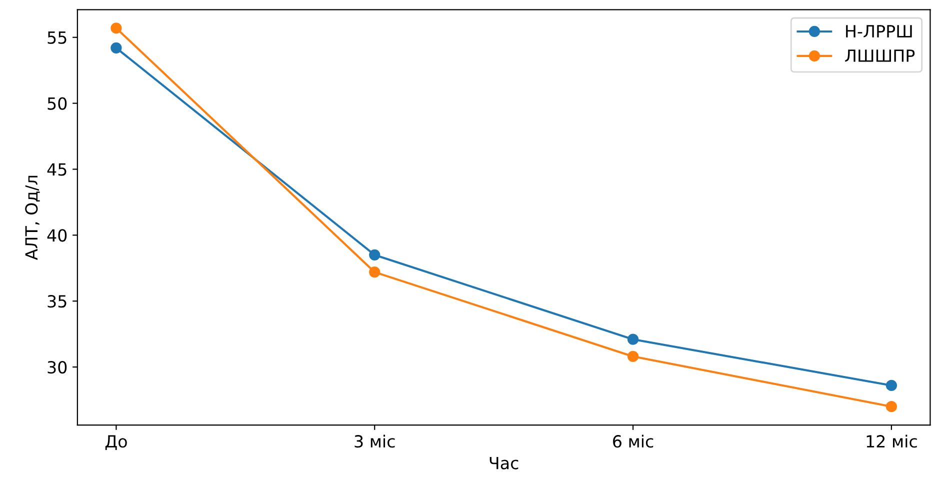 The height and width of the screenshot is (483, 933). Describe the element at coordinates (374, 441) in the screenshot. I see `x-tick-label: 3 міс` at that location.